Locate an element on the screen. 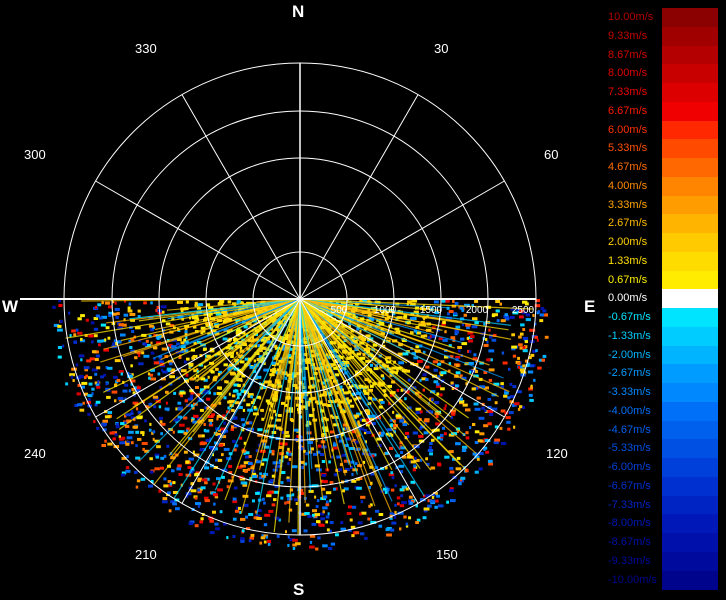 The width and height of the screenshot is (726, 600). compass-south-label: S is located at coordinates (299, 589).